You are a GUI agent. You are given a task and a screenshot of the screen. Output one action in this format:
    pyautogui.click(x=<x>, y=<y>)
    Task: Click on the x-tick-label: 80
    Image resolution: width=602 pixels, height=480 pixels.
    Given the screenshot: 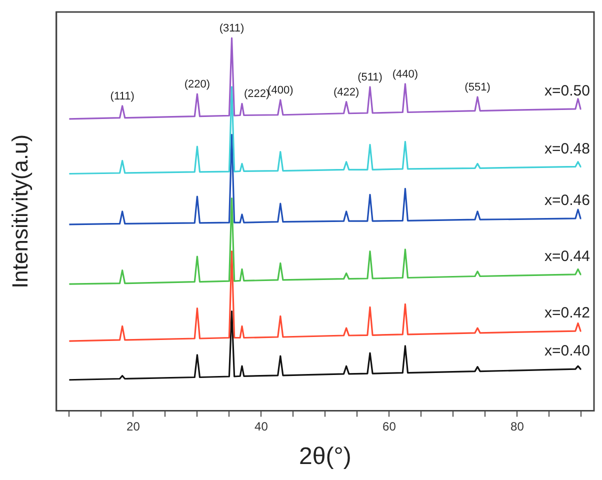 What is the action you would take?
    pyautogui.click(x=517, y=426)
    